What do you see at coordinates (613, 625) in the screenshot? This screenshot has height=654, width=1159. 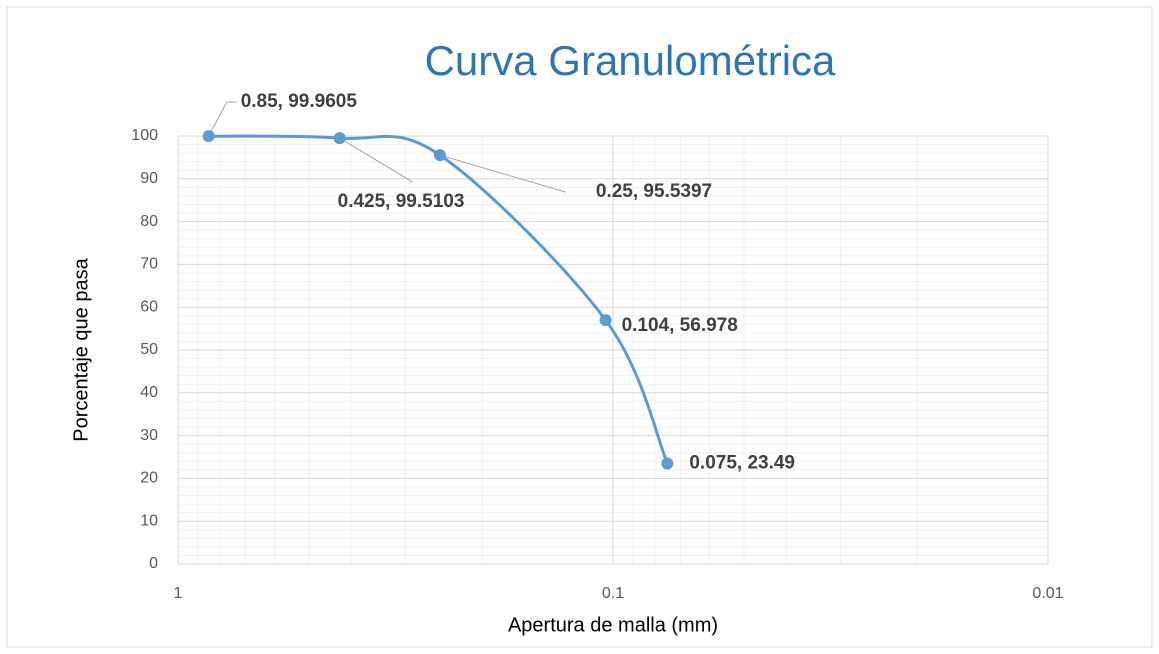 I see `x-axis-title: Apertura de malla (mm)` at bounding box center [613, 625].